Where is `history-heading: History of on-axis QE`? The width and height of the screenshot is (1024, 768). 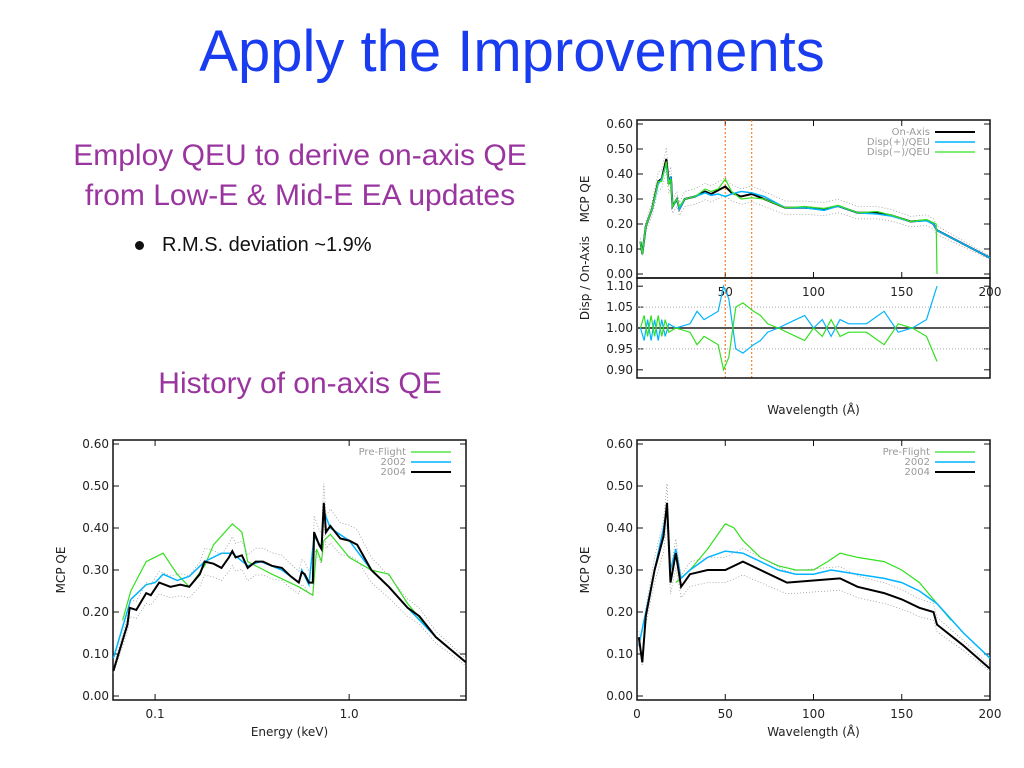 history-heading: History of on-axis QE is located at coordinates (300, 383).